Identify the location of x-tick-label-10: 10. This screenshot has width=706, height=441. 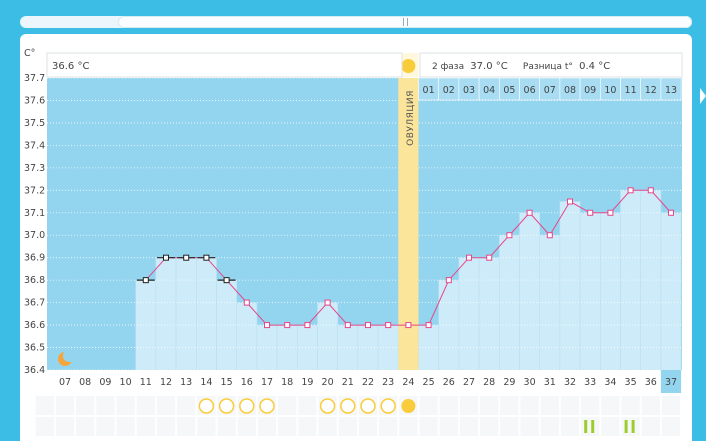
(126, 382).